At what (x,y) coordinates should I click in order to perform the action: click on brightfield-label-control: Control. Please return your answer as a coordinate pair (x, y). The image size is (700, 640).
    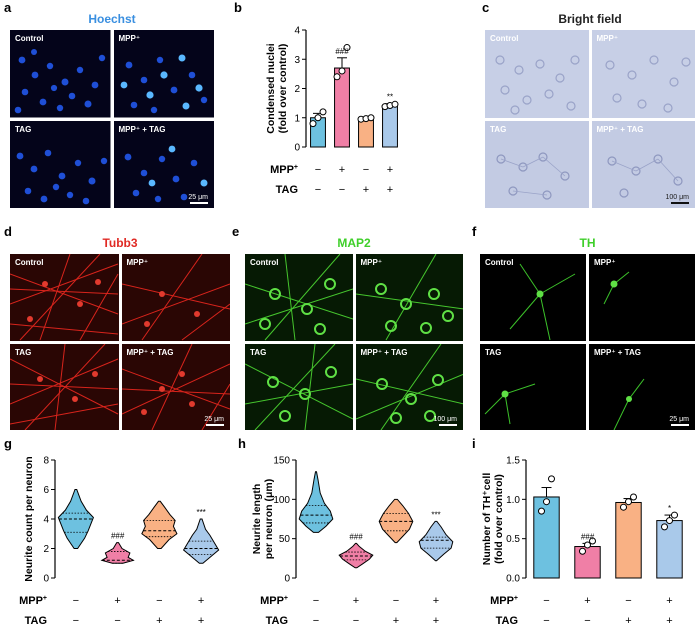
    Looking at the image, I should click on (504, 38).